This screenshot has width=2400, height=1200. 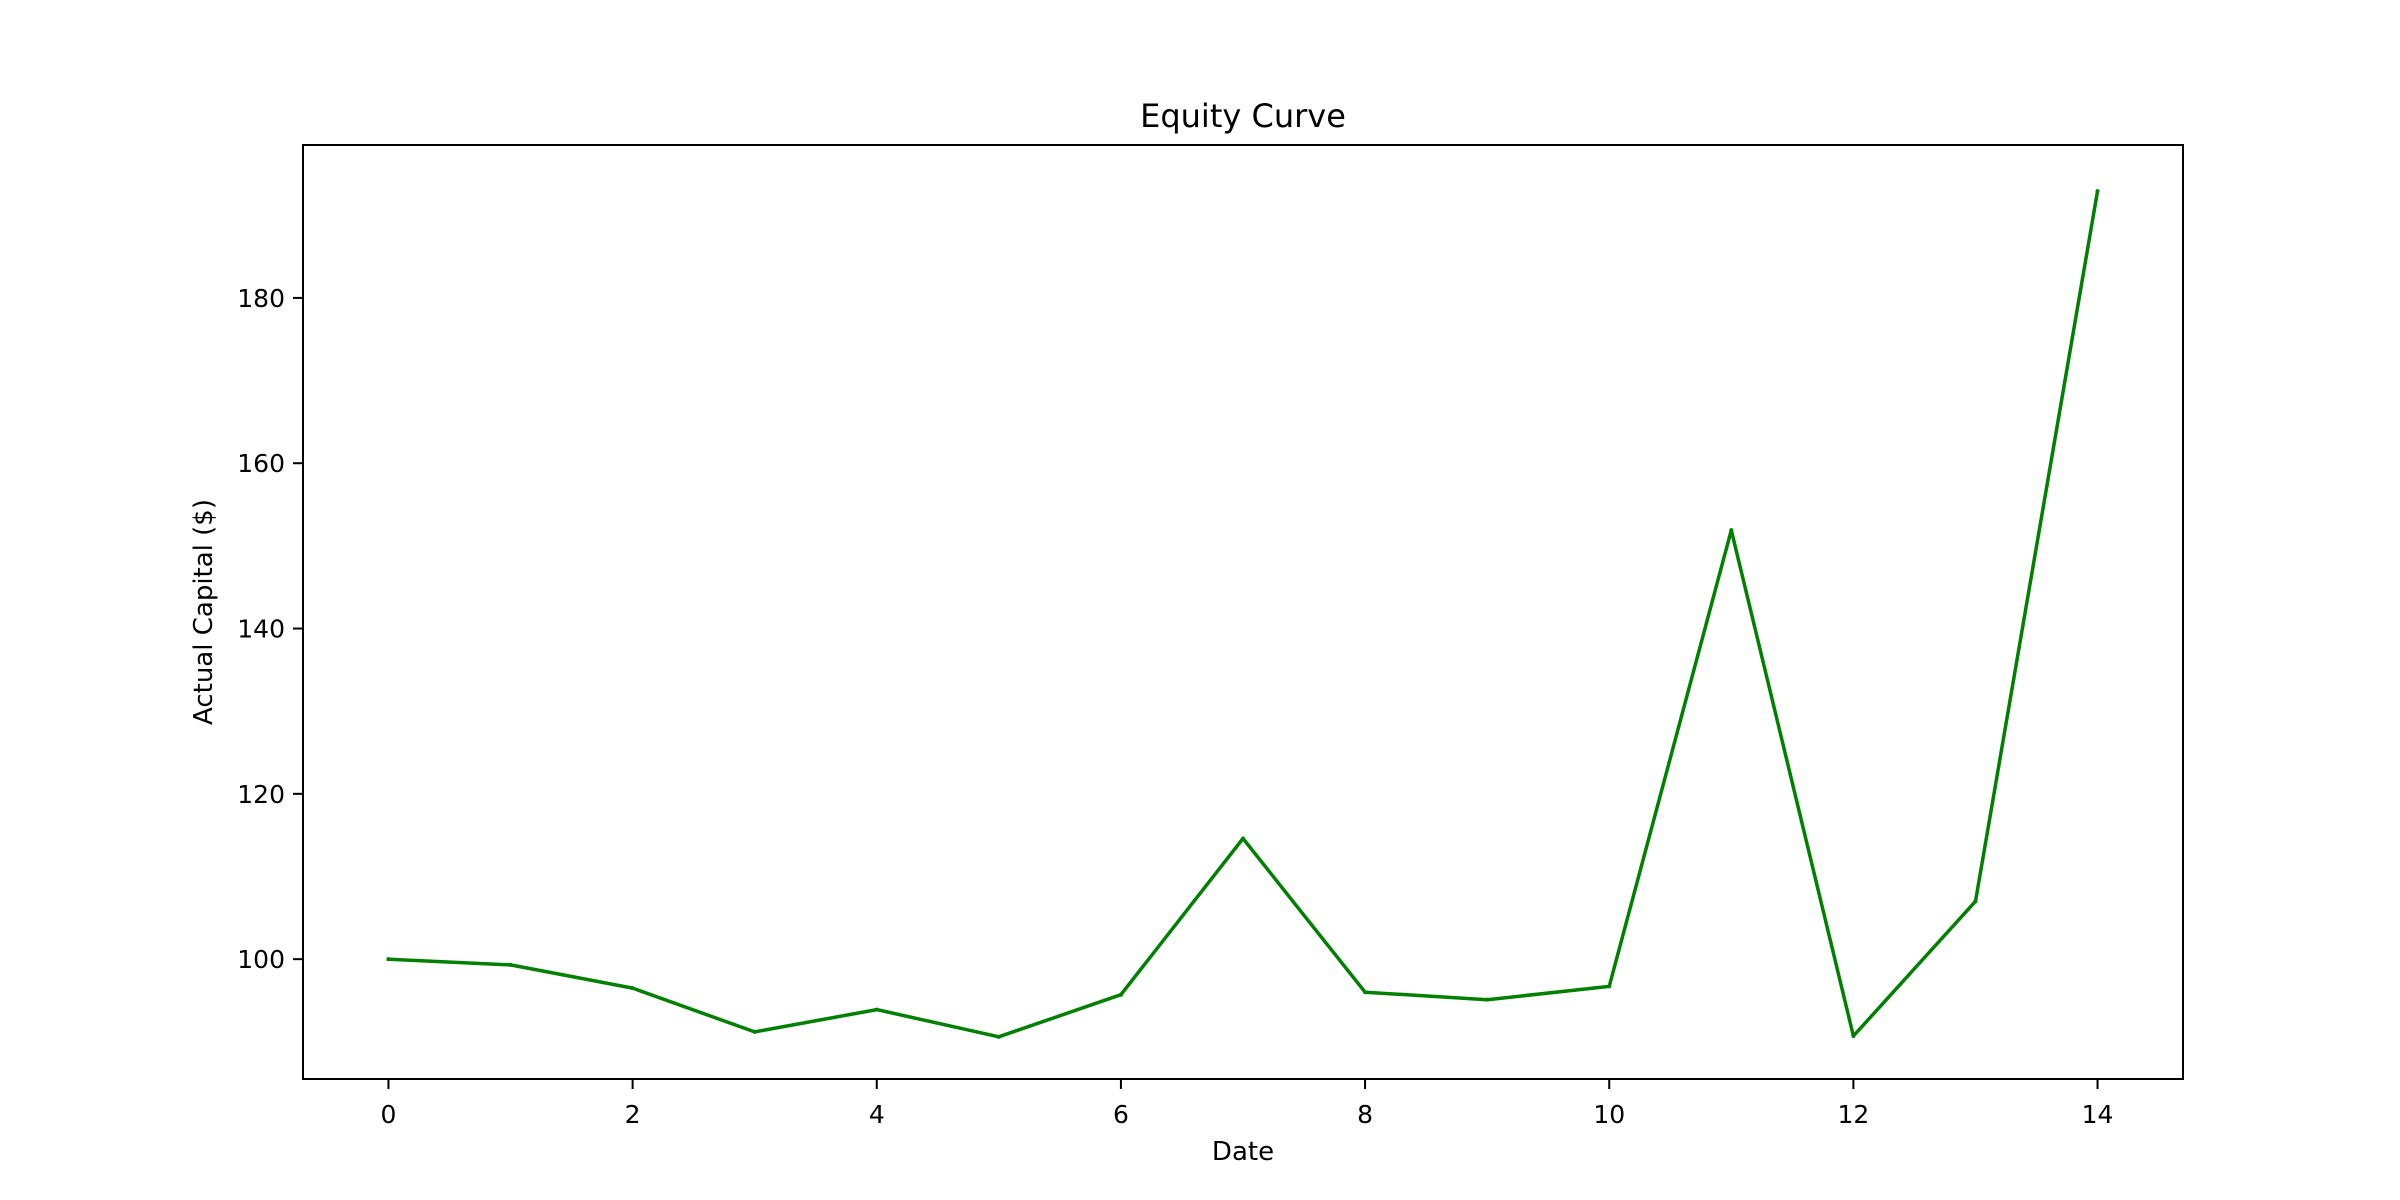 What do you see at coordinates (1247, 1104) in the screenshot?
I see `x-axis: 0 2 4 6 8 10 12 14` at bounding box center [1247, 1104].